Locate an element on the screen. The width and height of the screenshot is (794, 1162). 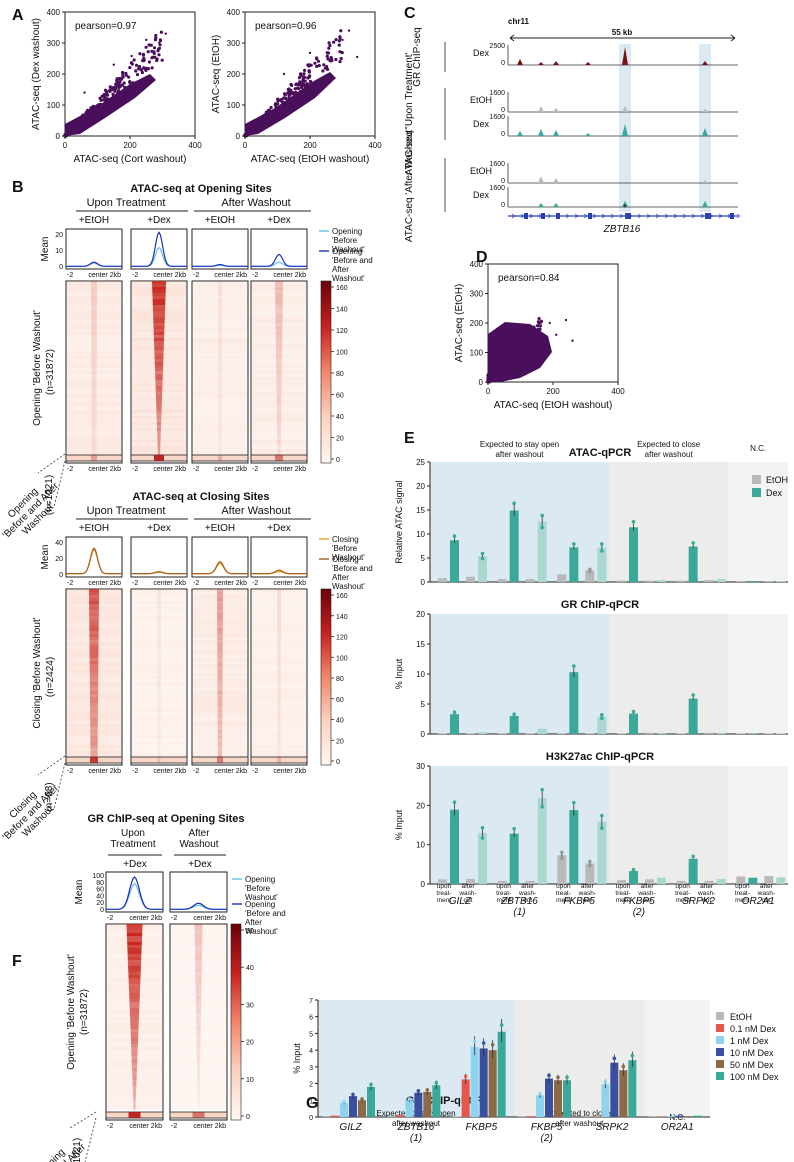
xtick-center: center 2kb is located at coordinates (169, 275).